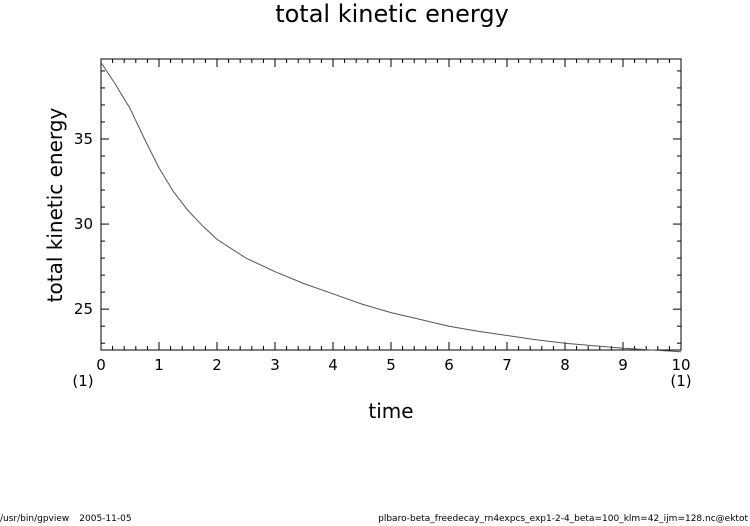 This screenshot has height=526, width=750. I want to click on x-tick-label: 2, so click(217, 365).